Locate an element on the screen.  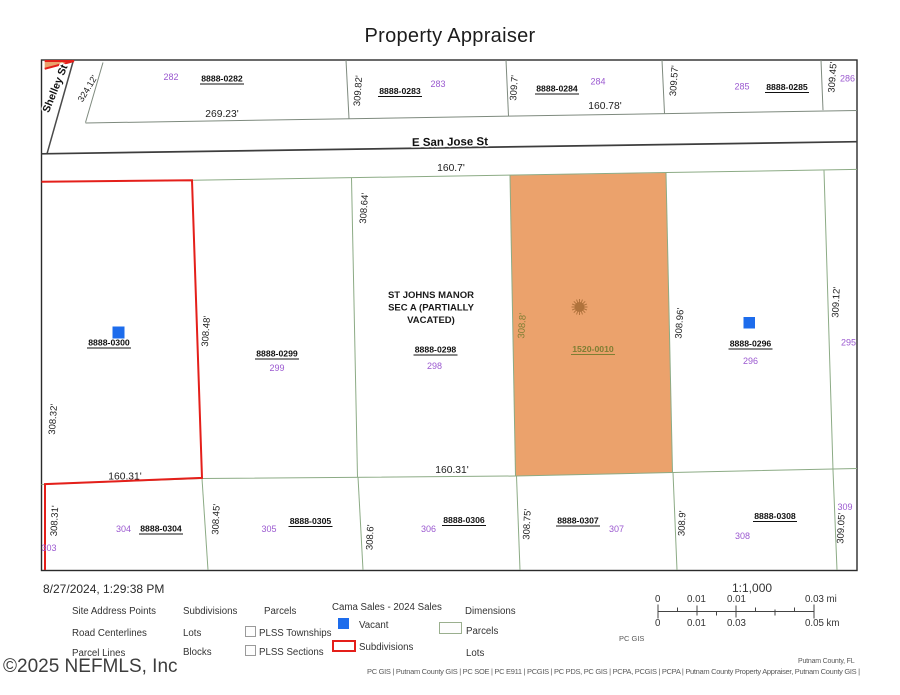
svg-text: 308.9' is located at coordinates (682, 523).